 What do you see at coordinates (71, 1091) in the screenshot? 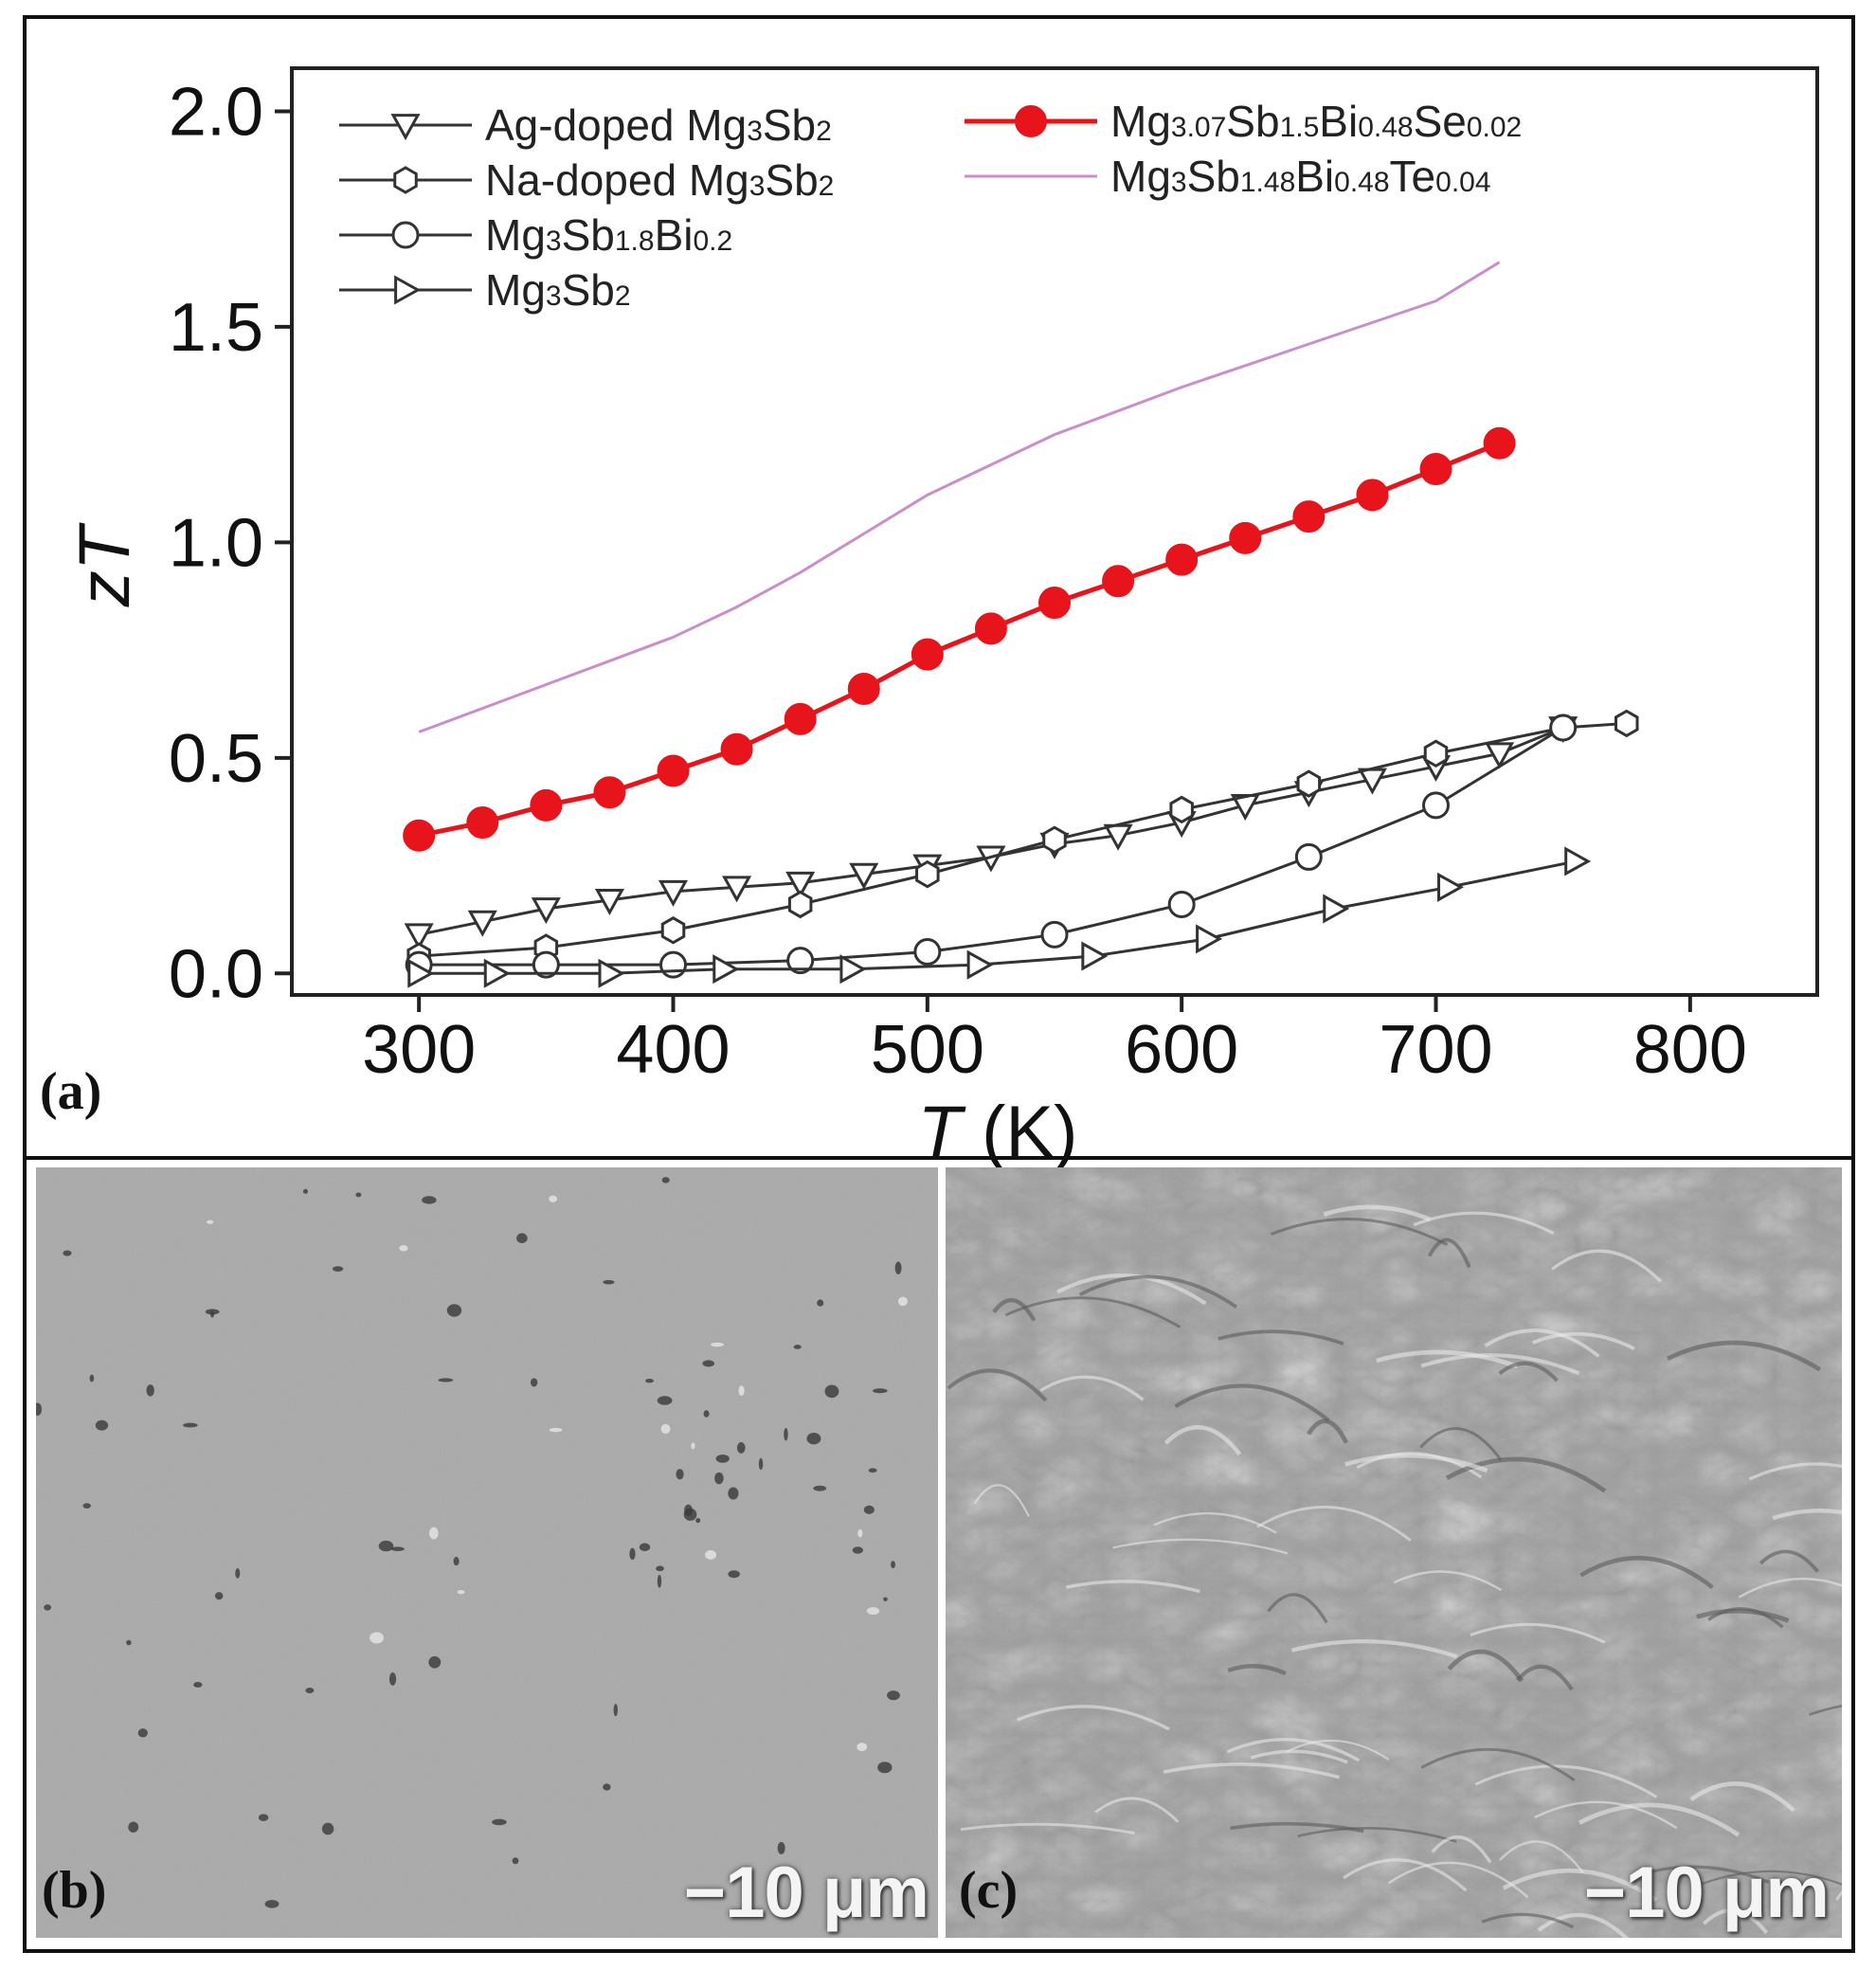
I see `panel-label-a: (a)` at bounding box center [71, 1091].